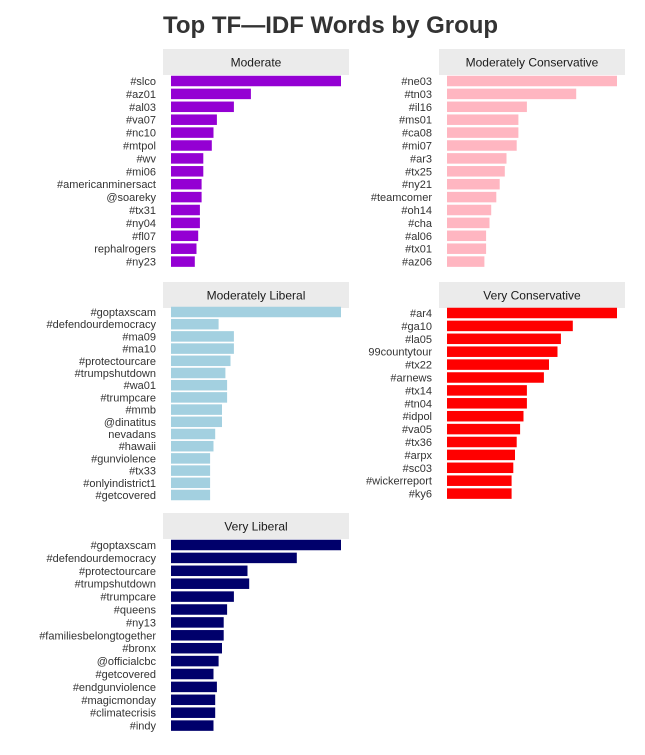  Describe the element at coordinates (417, 469) in the screenshot. I see `tick-label-very-conservative-sc03: #sc03` at that location.